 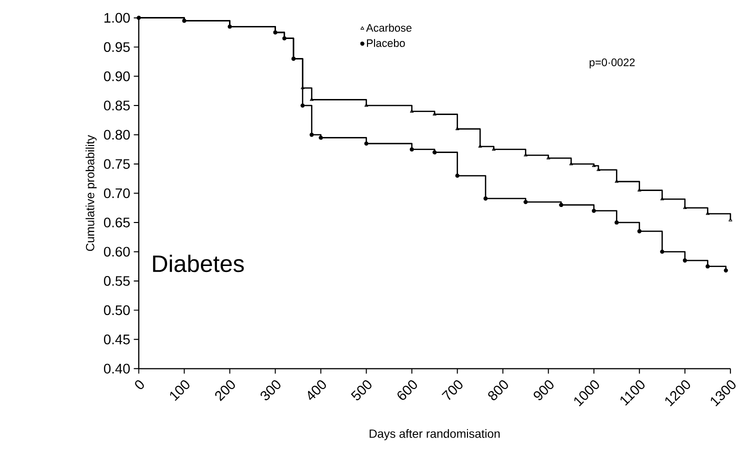 I want to click on y-tick-label: 0.65, so click(x=117, y=223).